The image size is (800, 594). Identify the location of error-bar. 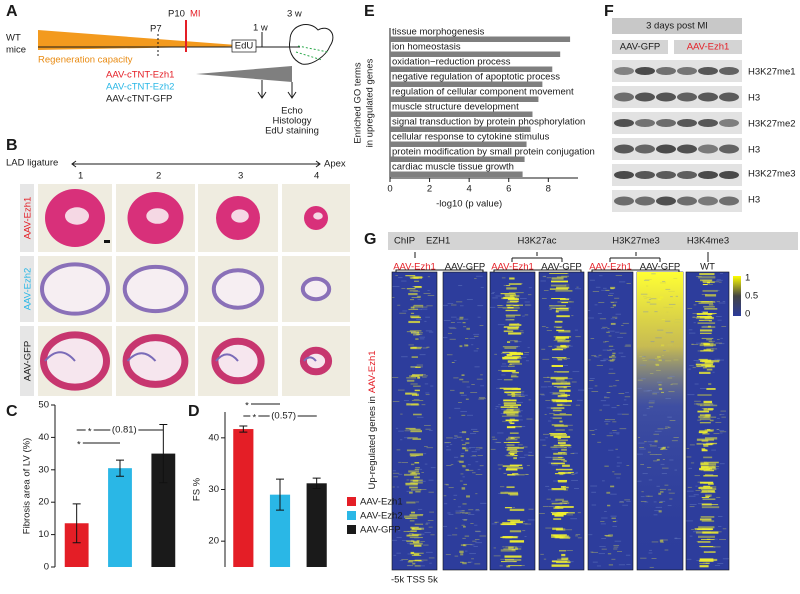
(163, 453).